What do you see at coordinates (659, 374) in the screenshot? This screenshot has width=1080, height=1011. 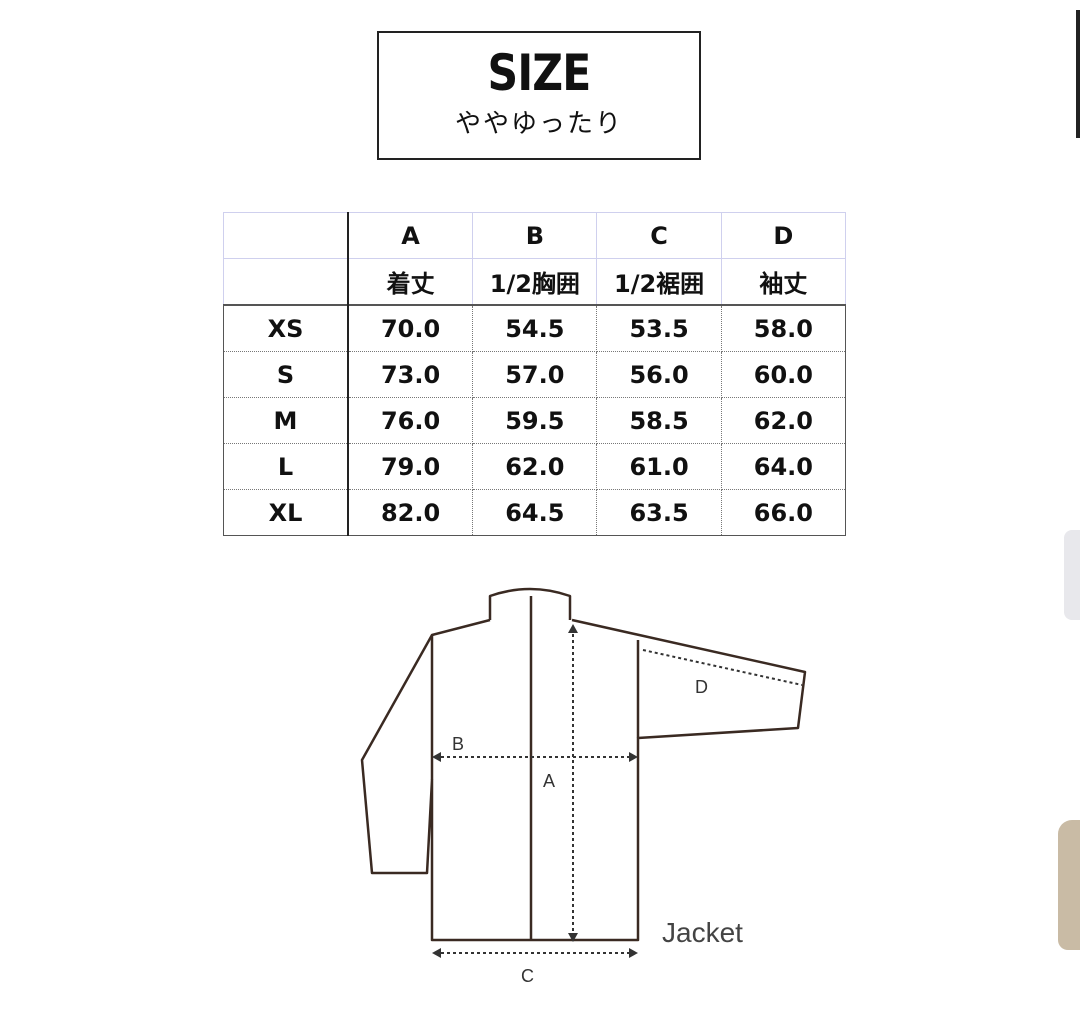 I see `value-cell: 56.0` at bounding box center [659, 374].